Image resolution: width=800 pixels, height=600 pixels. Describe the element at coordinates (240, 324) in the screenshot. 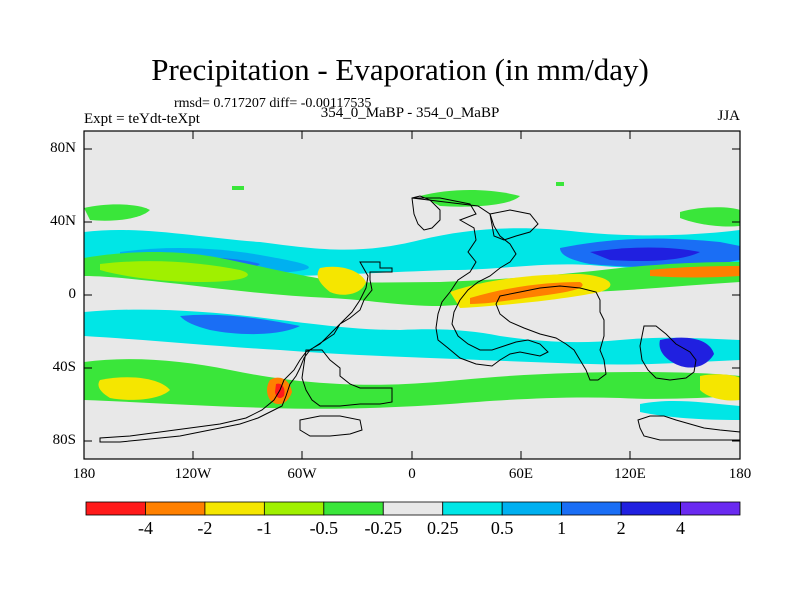

I see `contour-south-blue` at that location.